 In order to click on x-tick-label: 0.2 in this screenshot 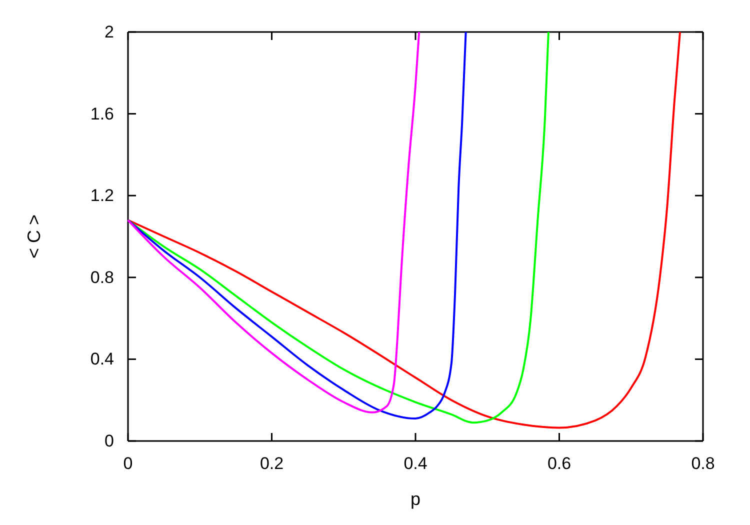, I will do `click(272, 464)`.